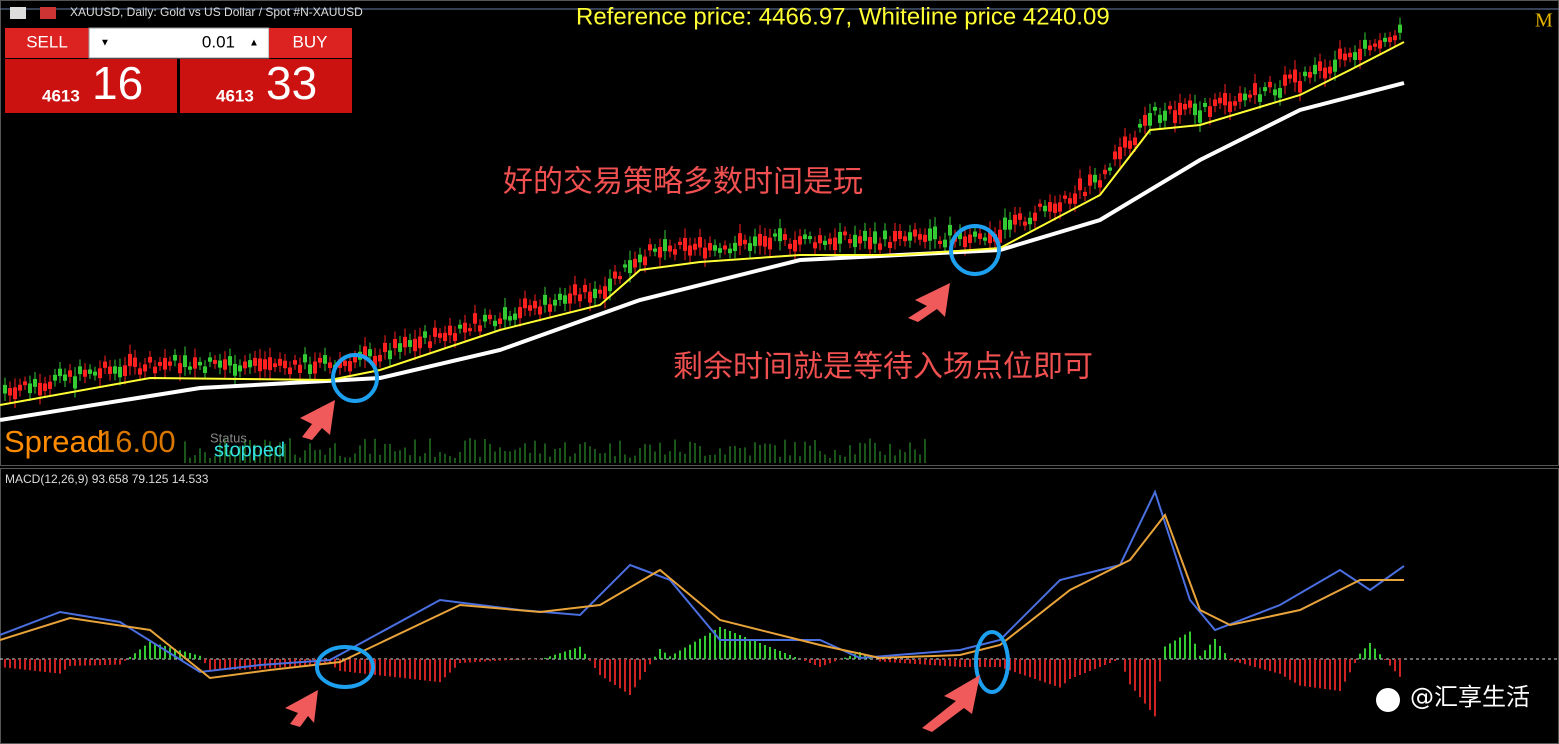 The width and height of the screenshot is (1559, 744). I want to click on lot-up: ▲, so click(254, 43).